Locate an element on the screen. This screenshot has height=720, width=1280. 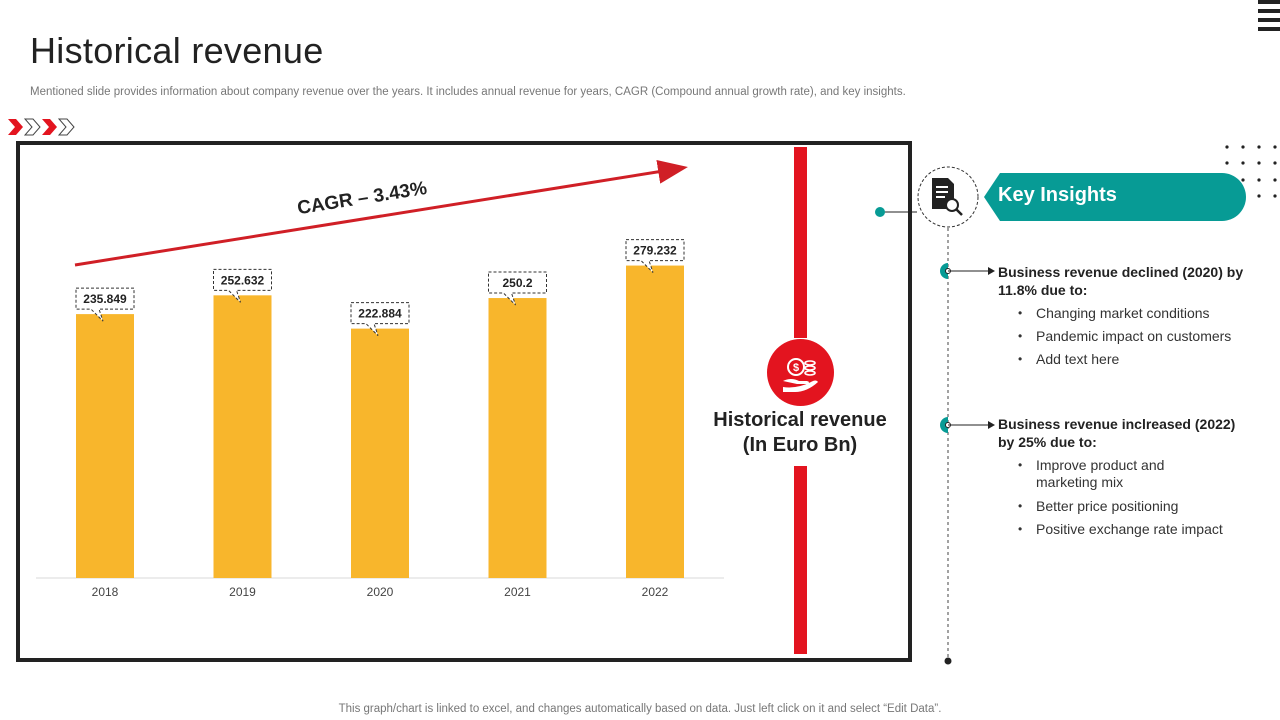
bar-2019 is located at coordinates (242, 436).